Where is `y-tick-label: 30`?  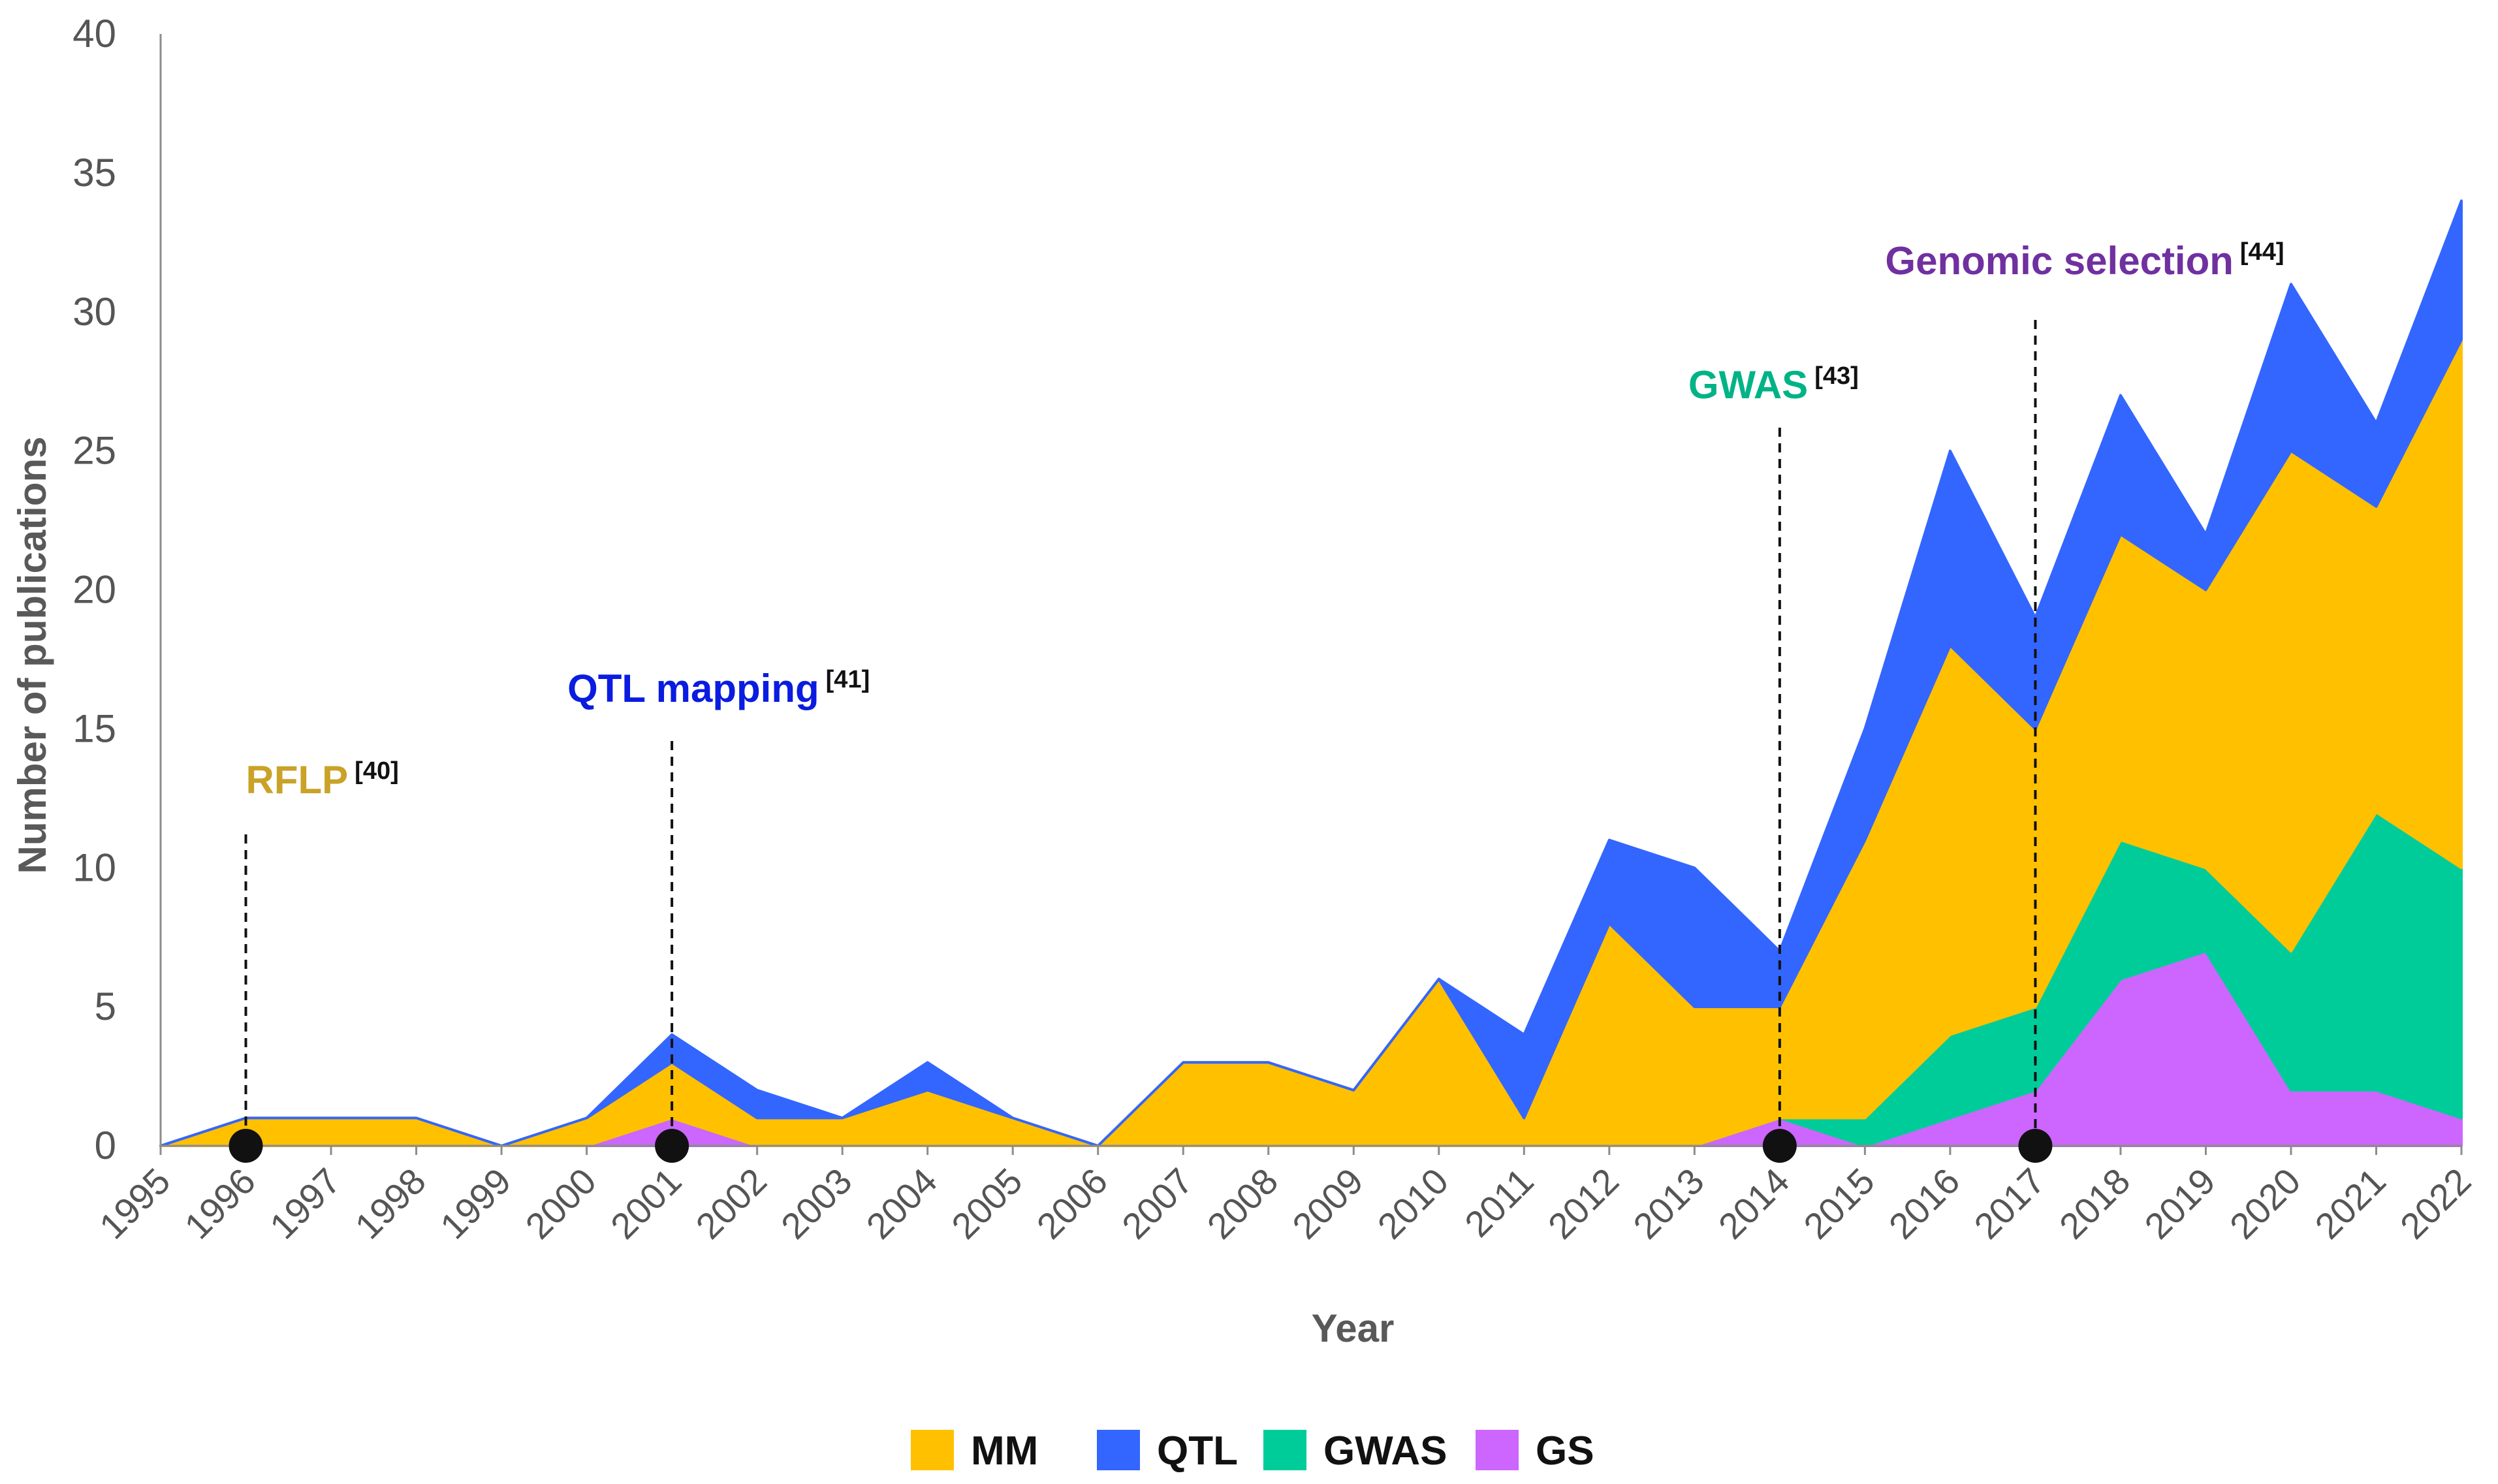 y-tick-label: 30 is located at coordinates (94, 312).